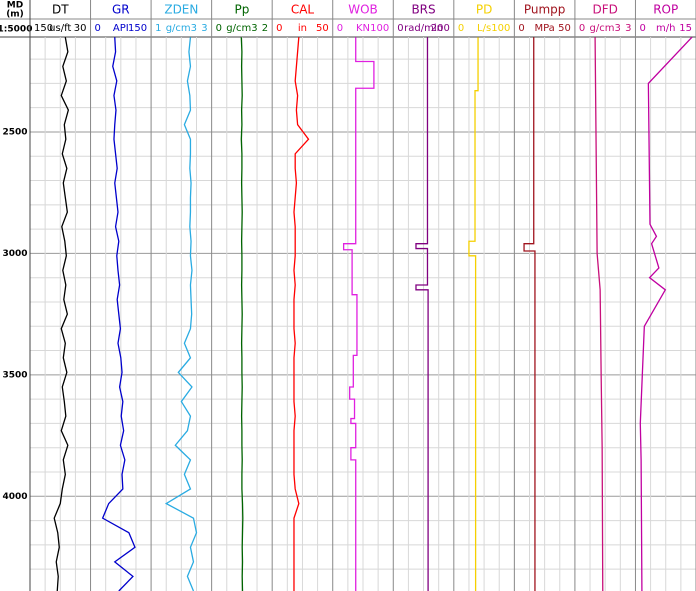 This screenshot has height=591, width=696. I want to click on scale-max: 200, so click(440, 28).